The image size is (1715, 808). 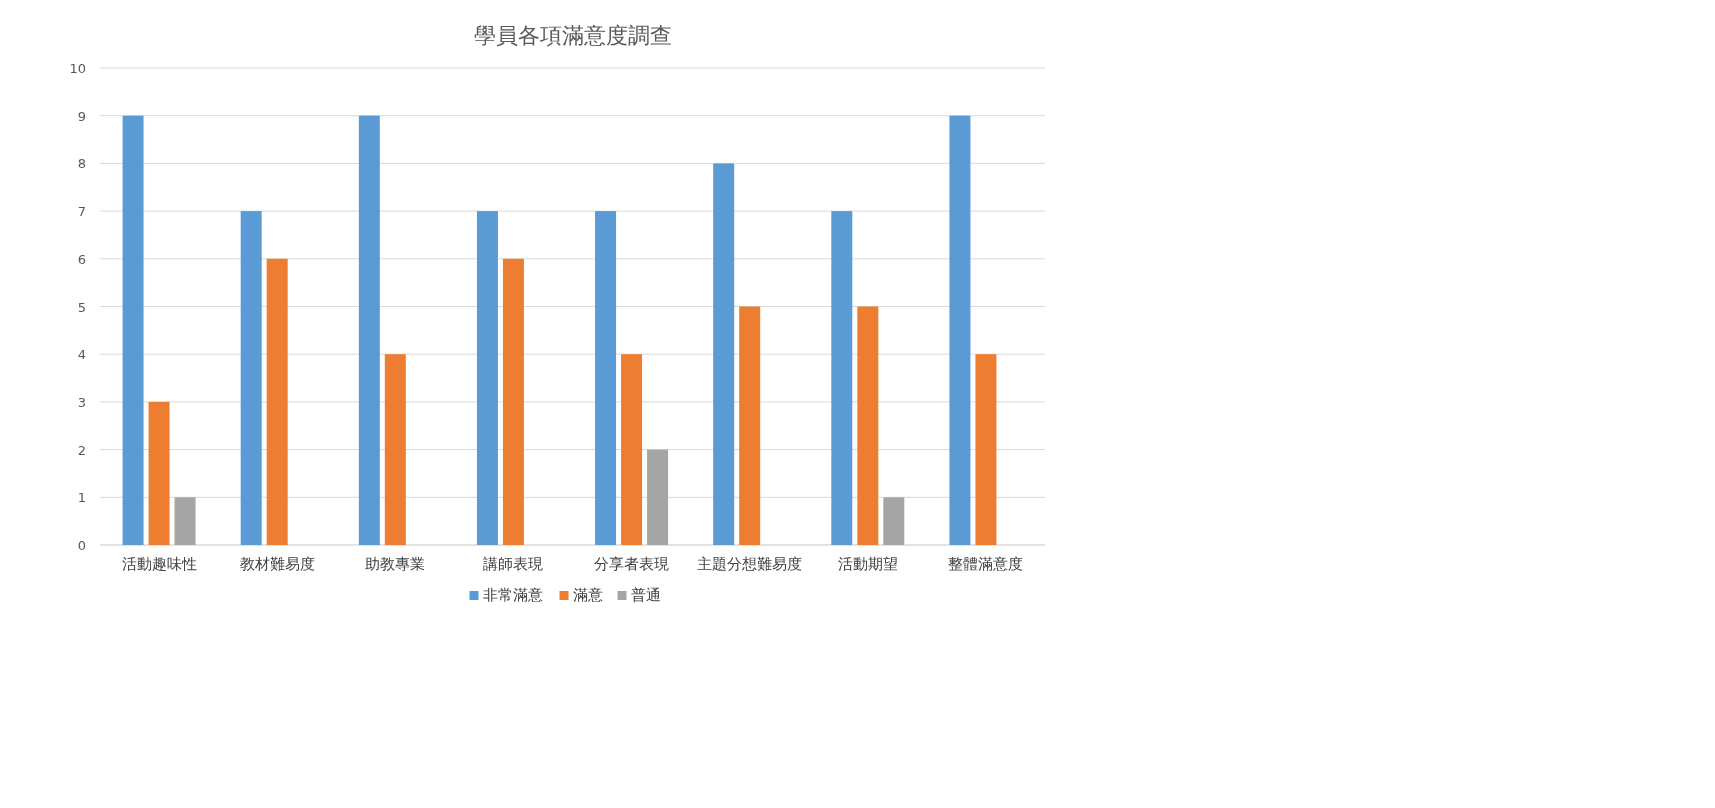 I want to click on y-tick-label: 2, so click(x=81, y=450).